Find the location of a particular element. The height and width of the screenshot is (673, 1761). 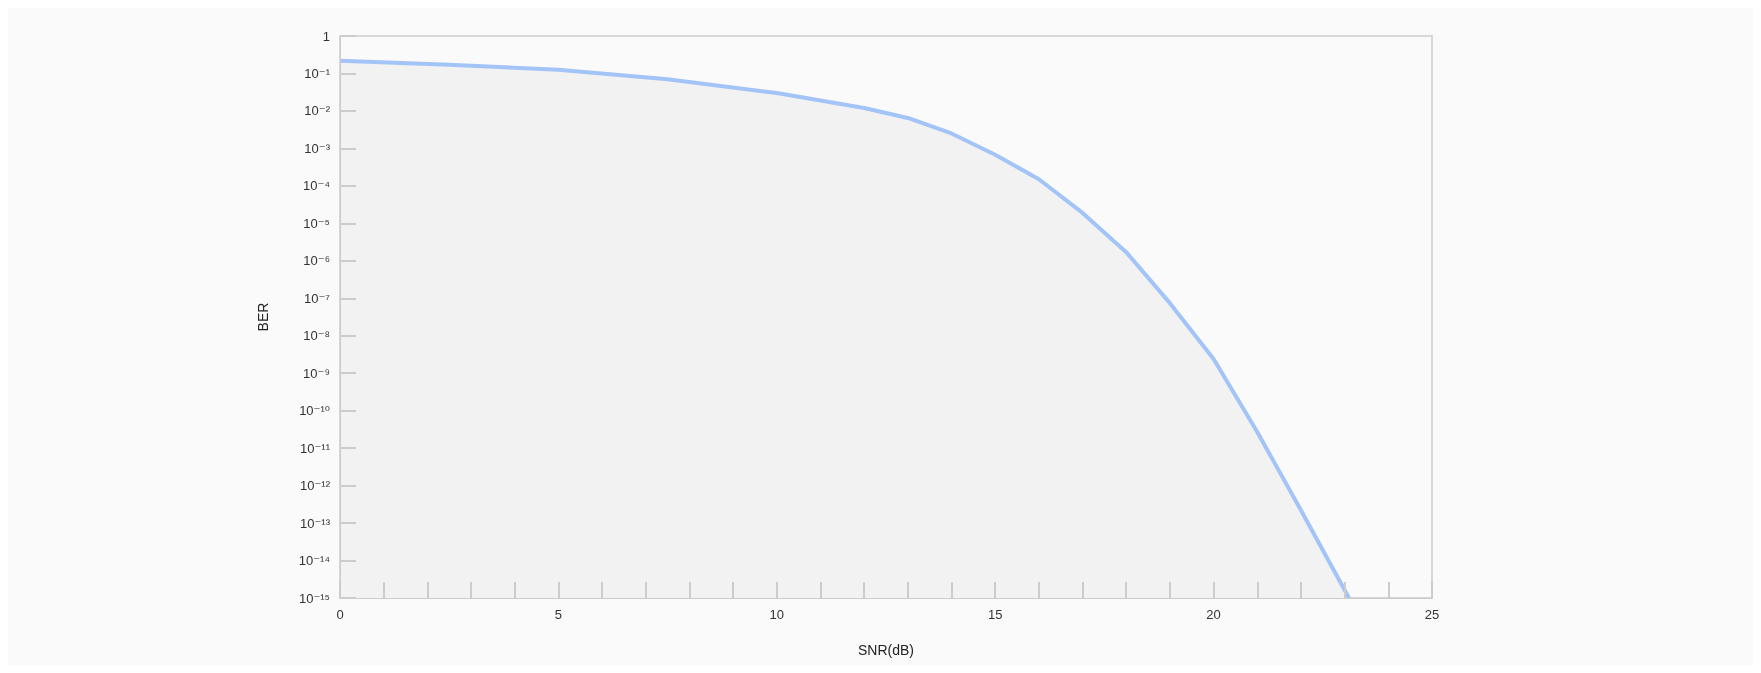

x-tick-label: 10 is located at coordinates (777, 614).